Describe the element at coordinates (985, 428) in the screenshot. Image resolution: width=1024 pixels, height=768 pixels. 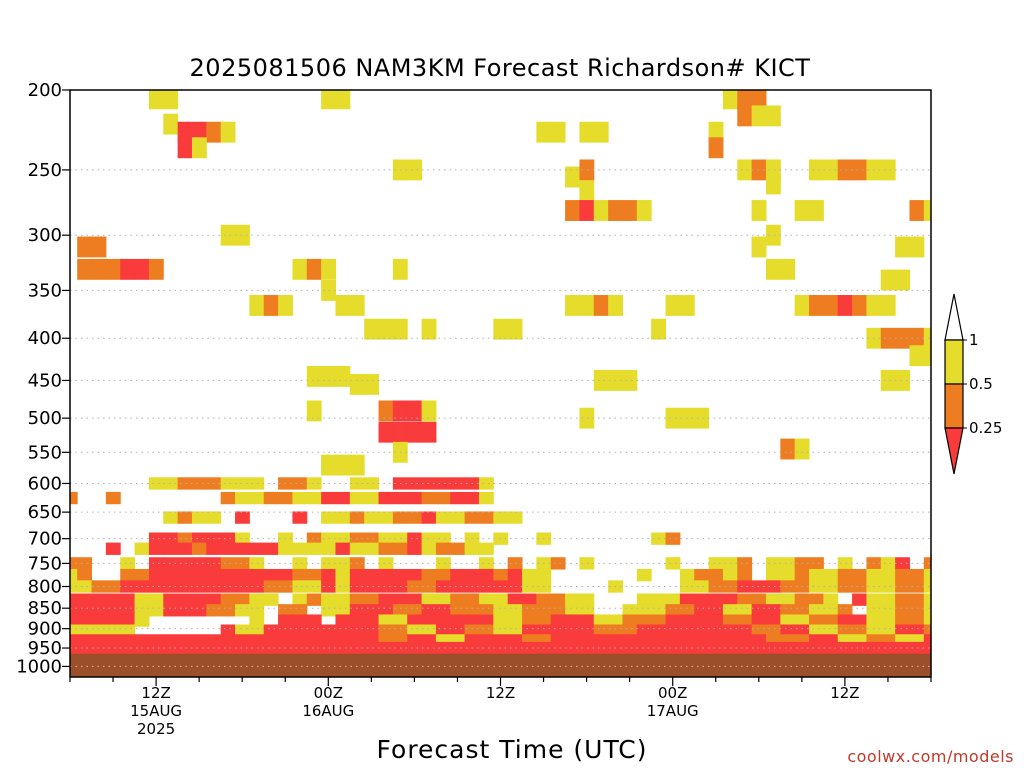
I see `colorbar-tick-label: 0.25` at that location.